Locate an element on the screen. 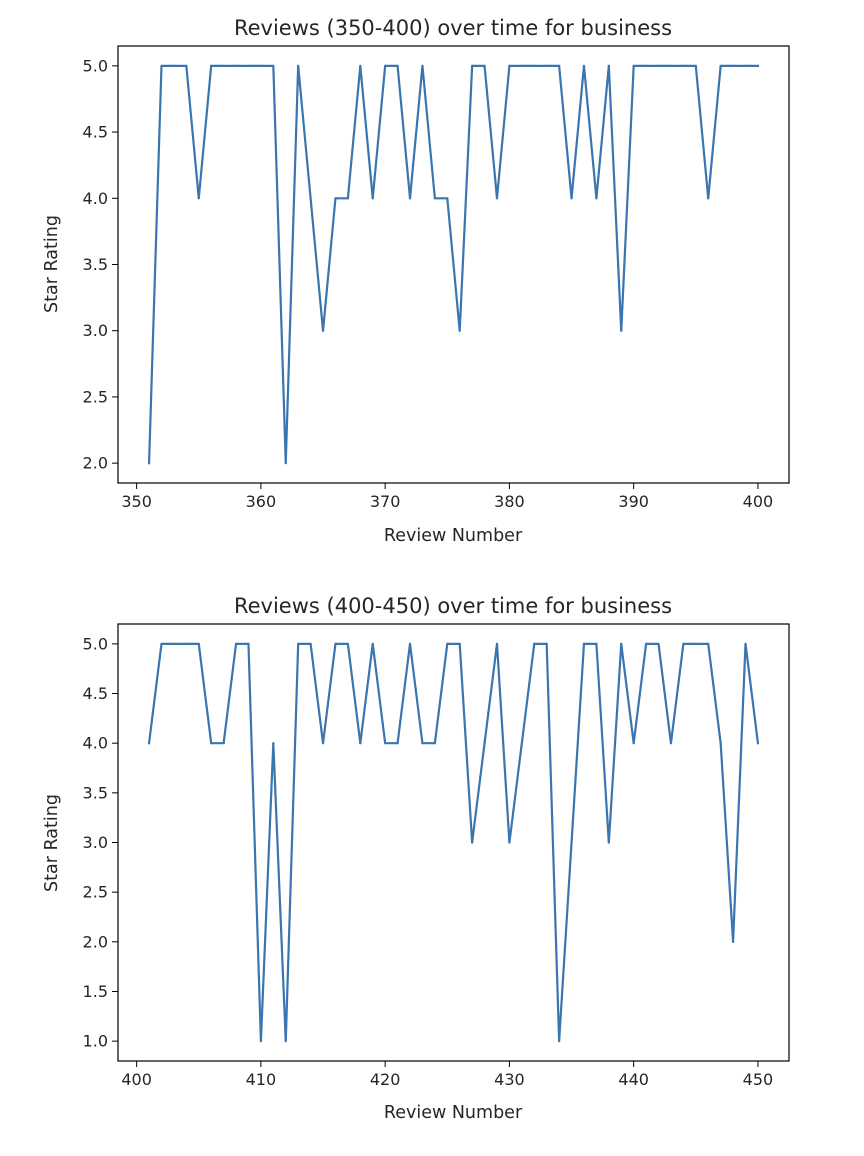  chart-title: Reviews (350-400) over time for business is located at coordinates (453, 28).